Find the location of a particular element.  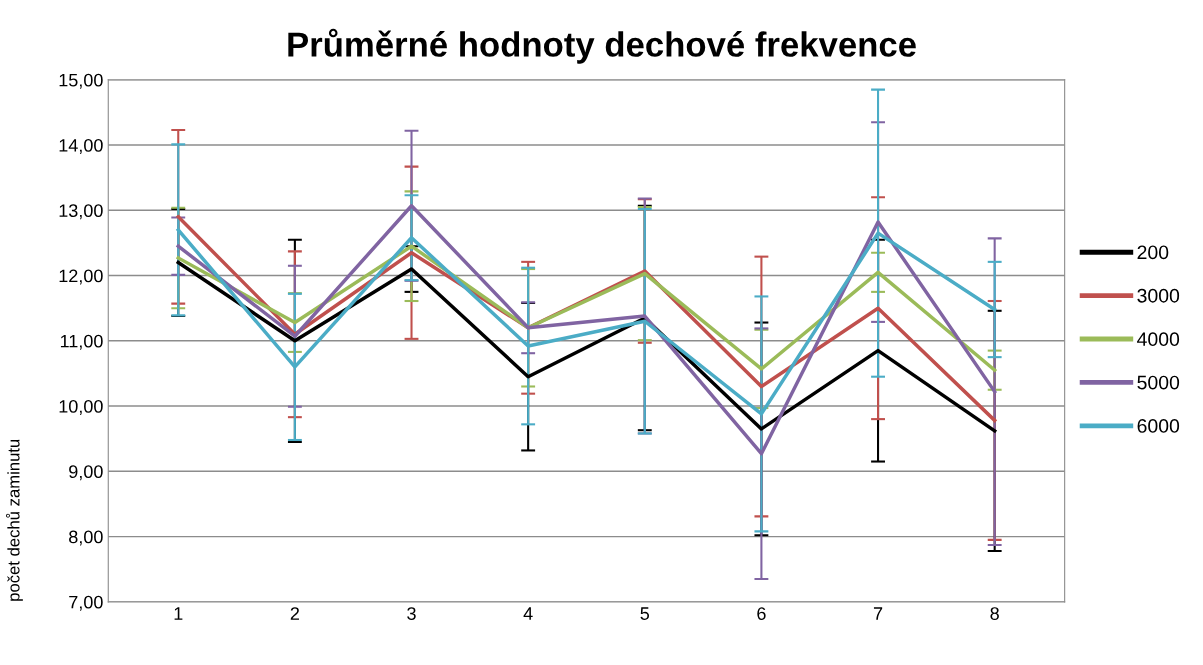

legend-label: 200 is located at coordinates (1153, 252).